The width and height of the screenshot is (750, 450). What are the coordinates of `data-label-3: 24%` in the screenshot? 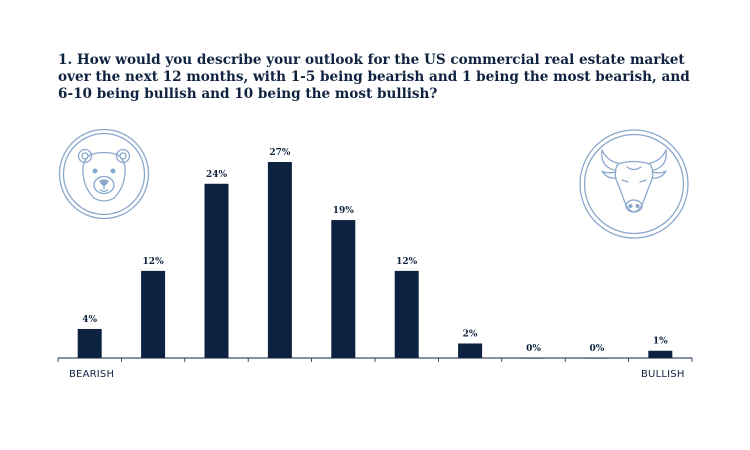 It's located at (217, 175).